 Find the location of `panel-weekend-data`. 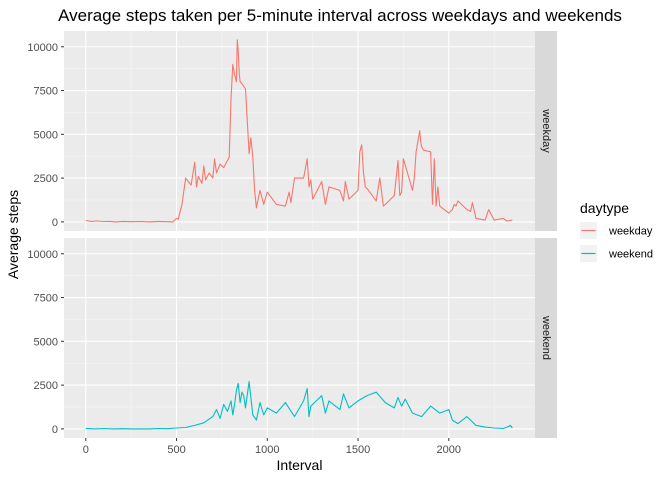

panel-weekend-data is located at coordinates (299, 405).